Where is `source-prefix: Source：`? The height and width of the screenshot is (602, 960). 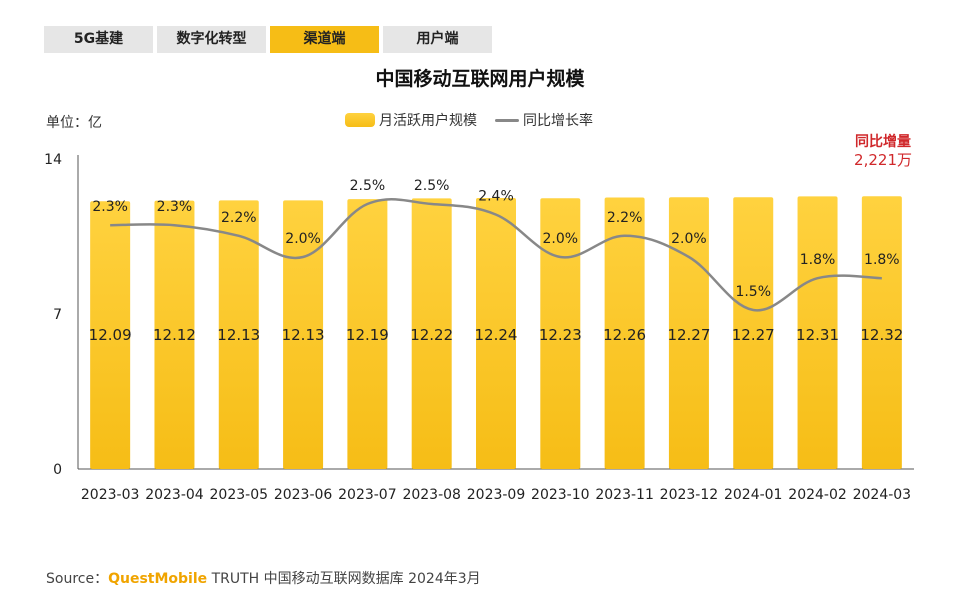 source-prefix: Source： is located at coordinates (77, 579).